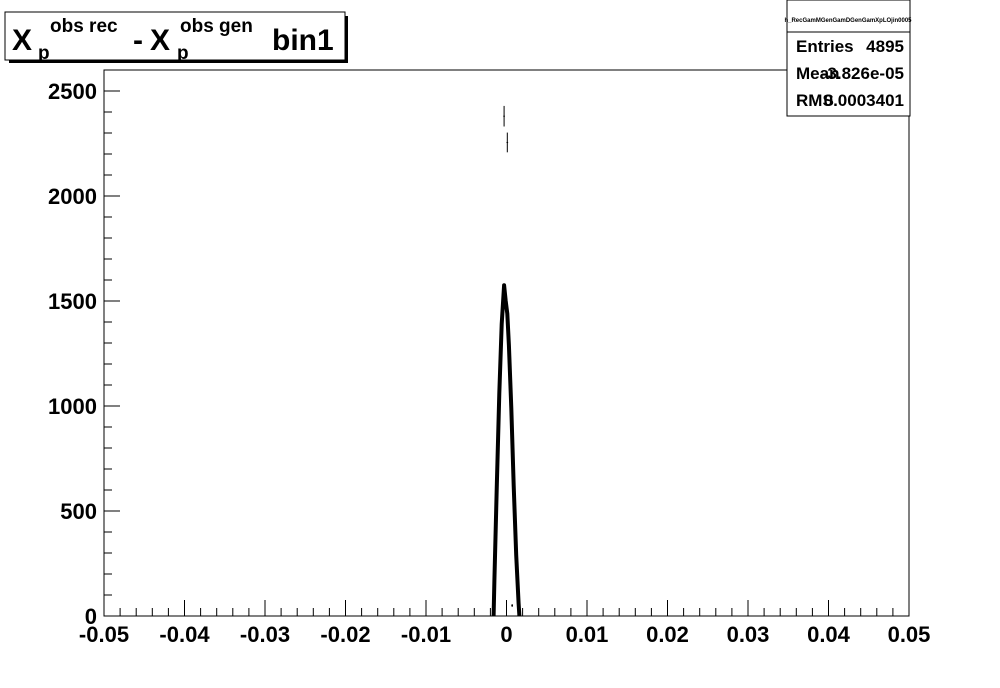  I want to click on title-box: X p obs rec - X p obs gen bin1, so click(176, 37).